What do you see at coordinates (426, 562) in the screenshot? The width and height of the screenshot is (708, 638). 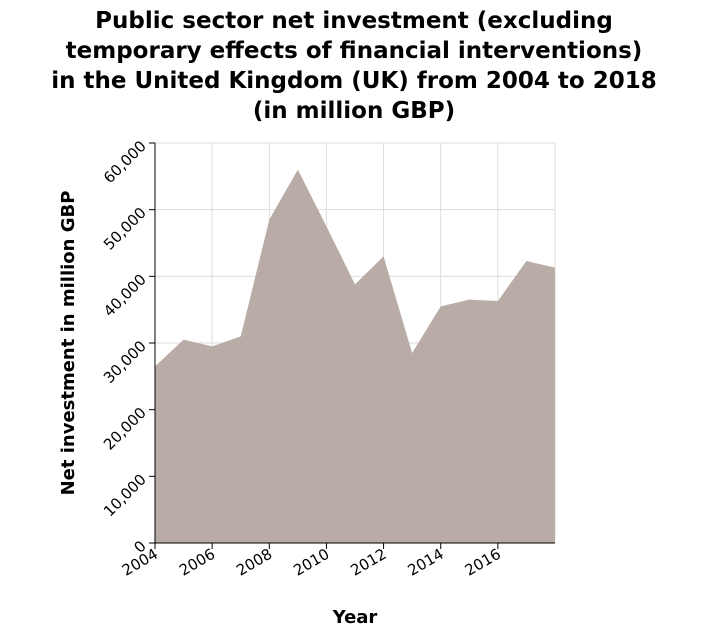 I see `x-tick-label: 2014` at bounding box center [426, 562].